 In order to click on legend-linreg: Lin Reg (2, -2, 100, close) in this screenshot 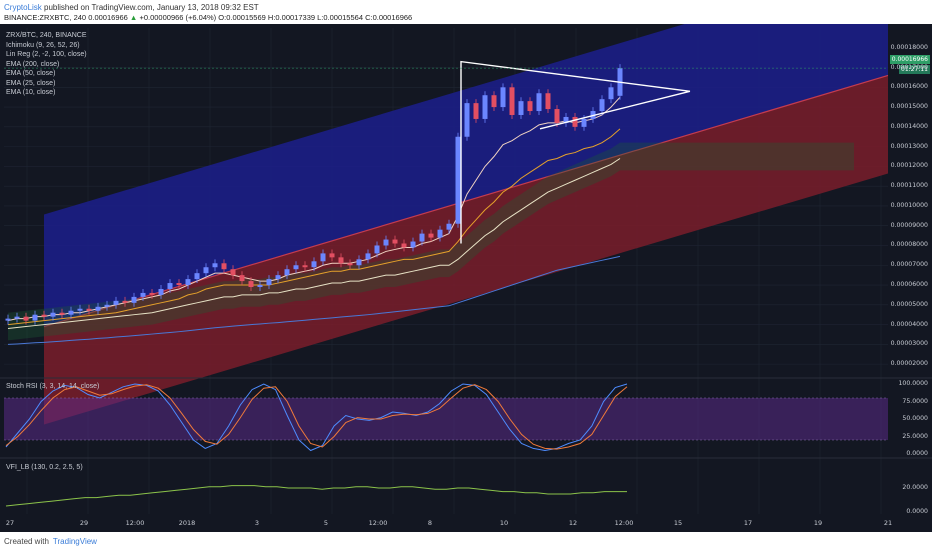, I will do `click(46, 54)`.